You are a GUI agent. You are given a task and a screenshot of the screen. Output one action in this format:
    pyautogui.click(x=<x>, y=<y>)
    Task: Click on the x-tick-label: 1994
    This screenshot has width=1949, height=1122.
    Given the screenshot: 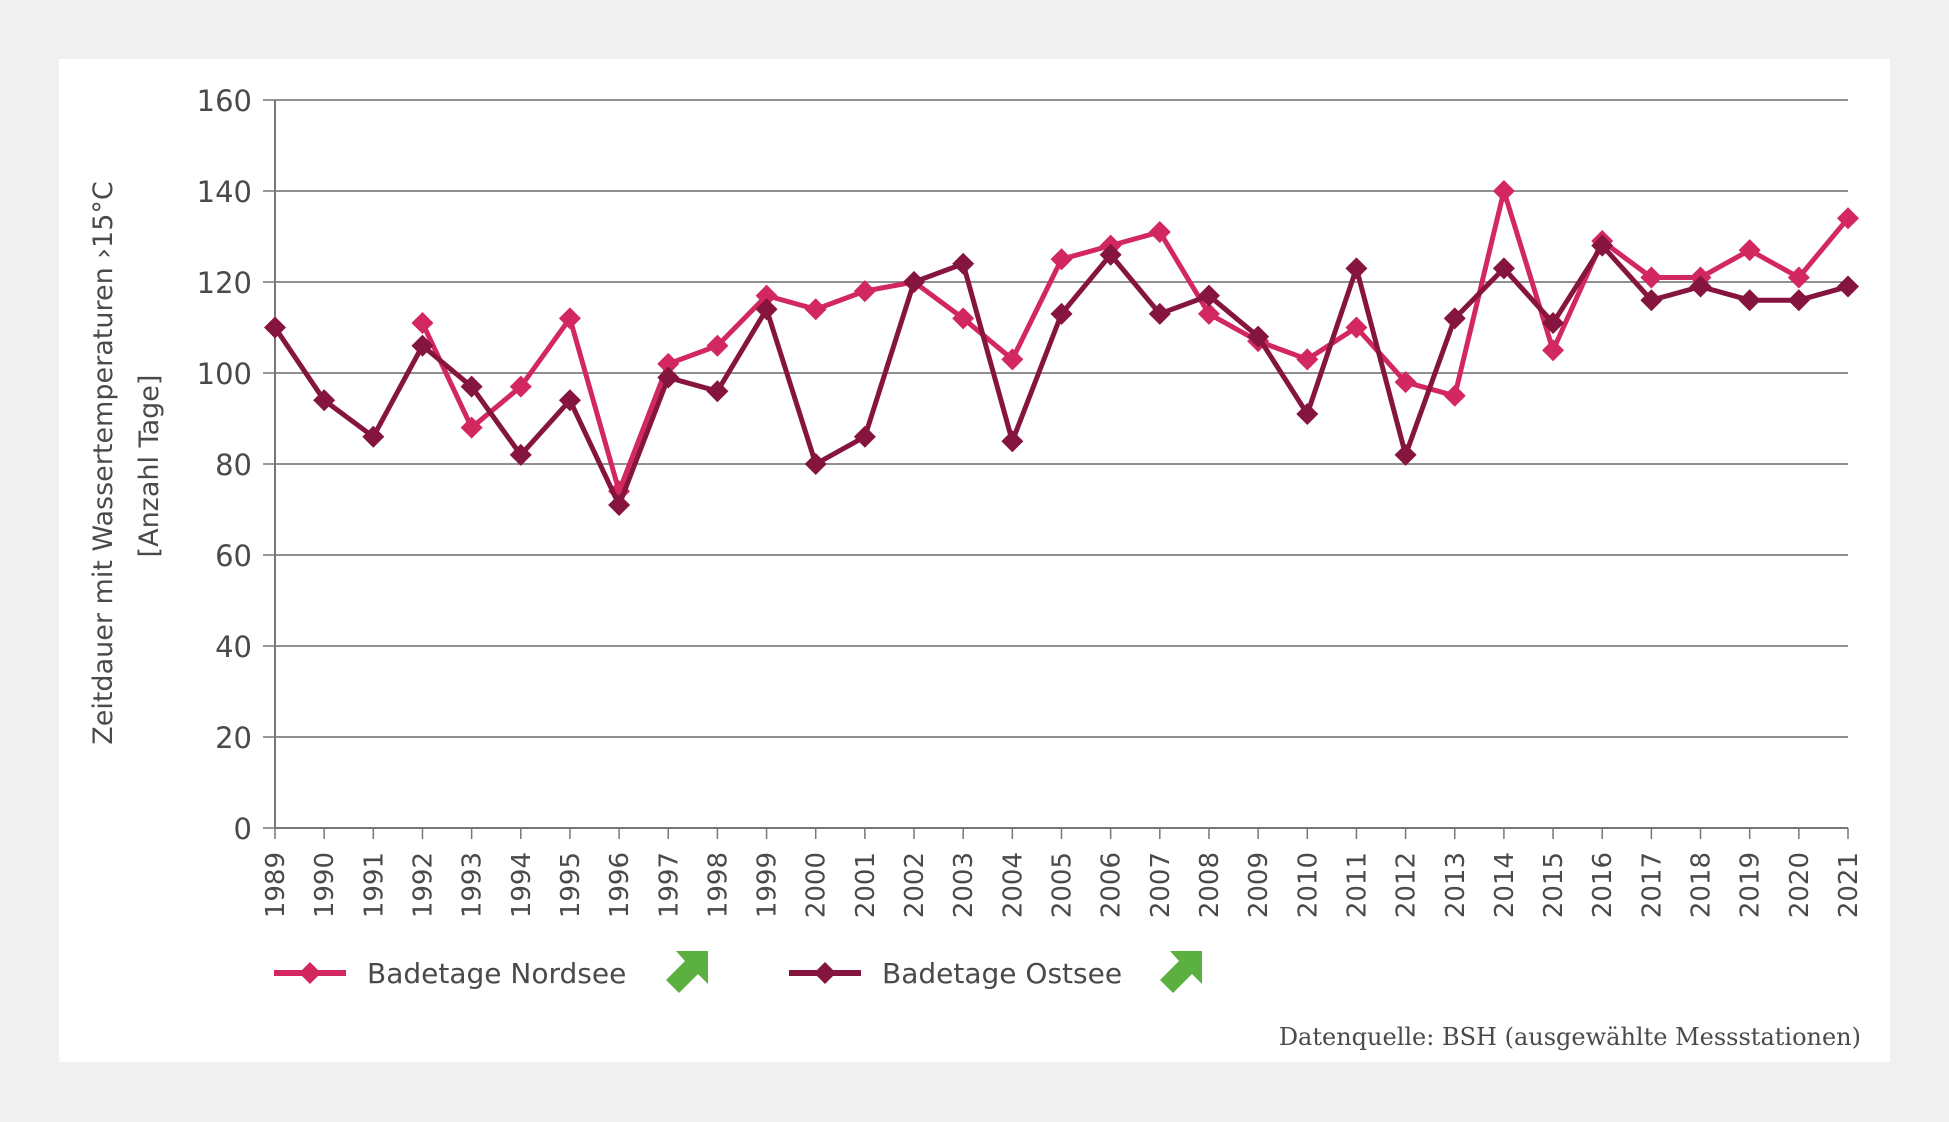 What is the action you would take?
    pyautogui.click(x=522, y=885)
    